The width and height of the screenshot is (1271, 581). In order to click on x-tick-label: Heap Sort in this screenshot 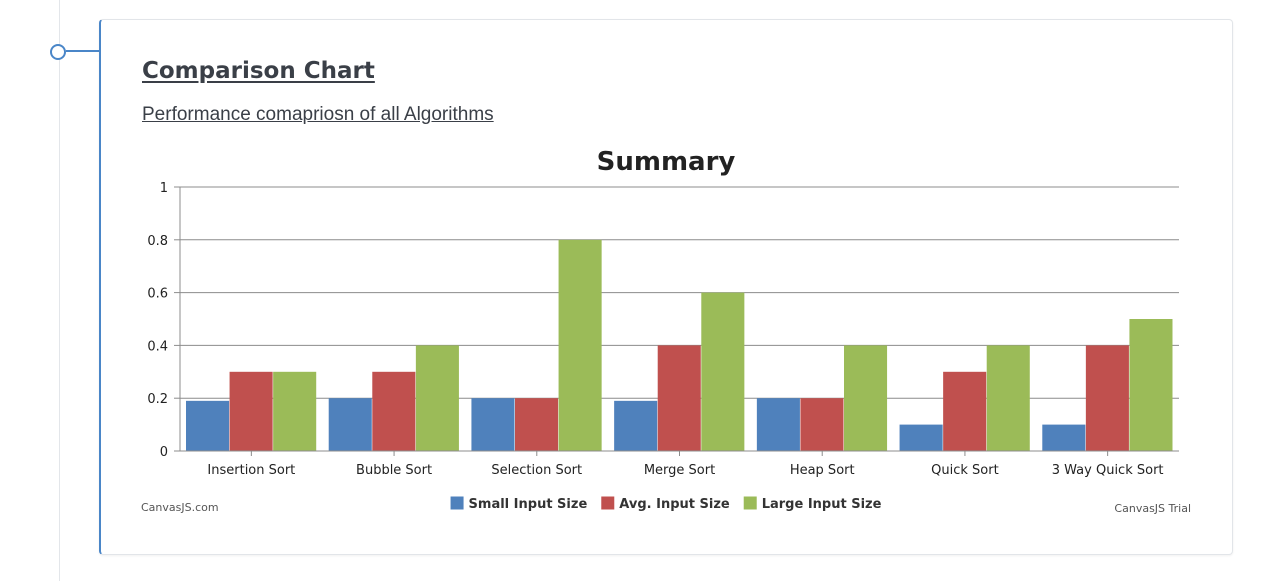, I will do `click(822, 470)`.